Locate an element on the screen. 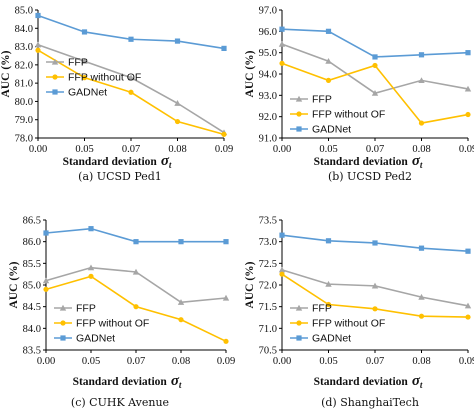 This screenshot has width=474, height=417. y-tick-label: 81.0 is located at coordinates (24, 84).